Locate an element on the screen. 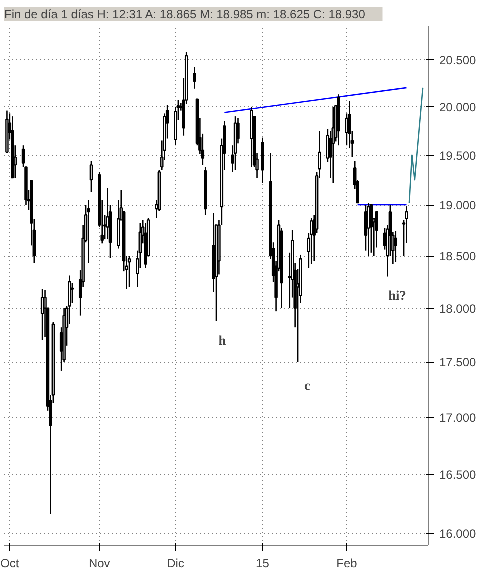 This screenshot has height=573, width=479. x-tick-label: Nov is located at coordinates (99, 563).